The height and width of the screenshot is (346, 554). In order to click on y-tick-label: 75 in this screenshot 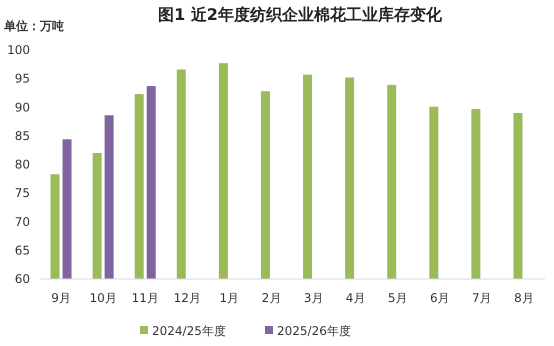, I will do `click(22, 193)`.